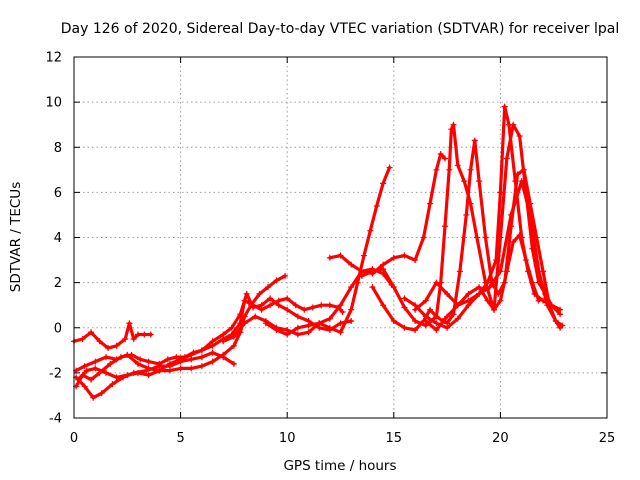 The image size is (640, 480). I want to click on y-tick-label: 12, so click(53, 58).